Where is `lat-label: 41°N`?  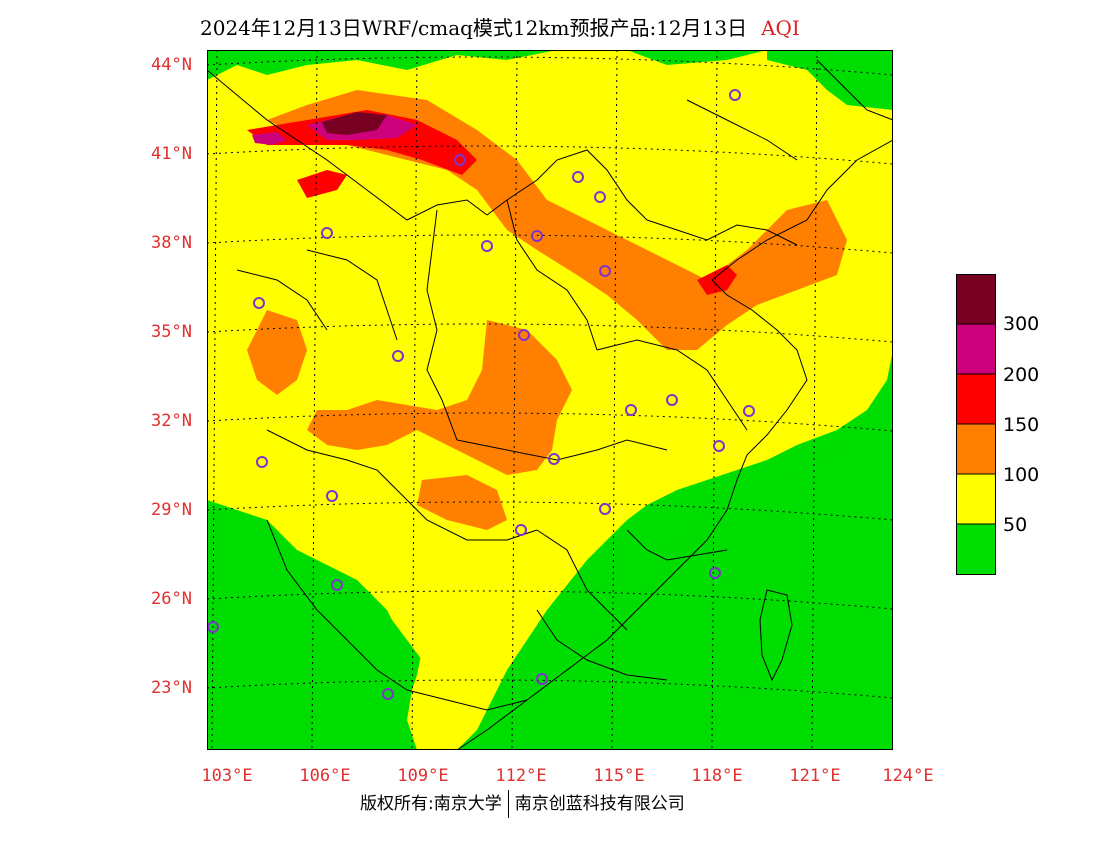
lat-label: 41°N is located at coordinates (171, 154).